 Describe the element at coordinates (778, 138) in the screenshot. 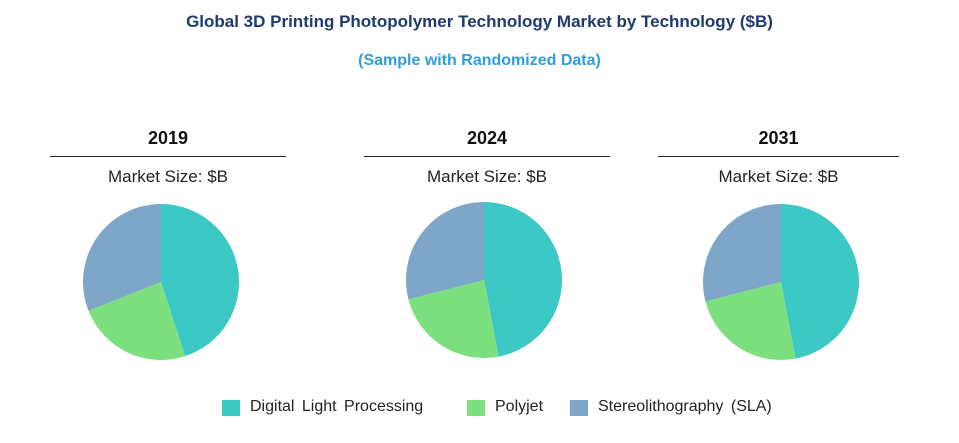

I see `pie-year-label: 2031` at that location.